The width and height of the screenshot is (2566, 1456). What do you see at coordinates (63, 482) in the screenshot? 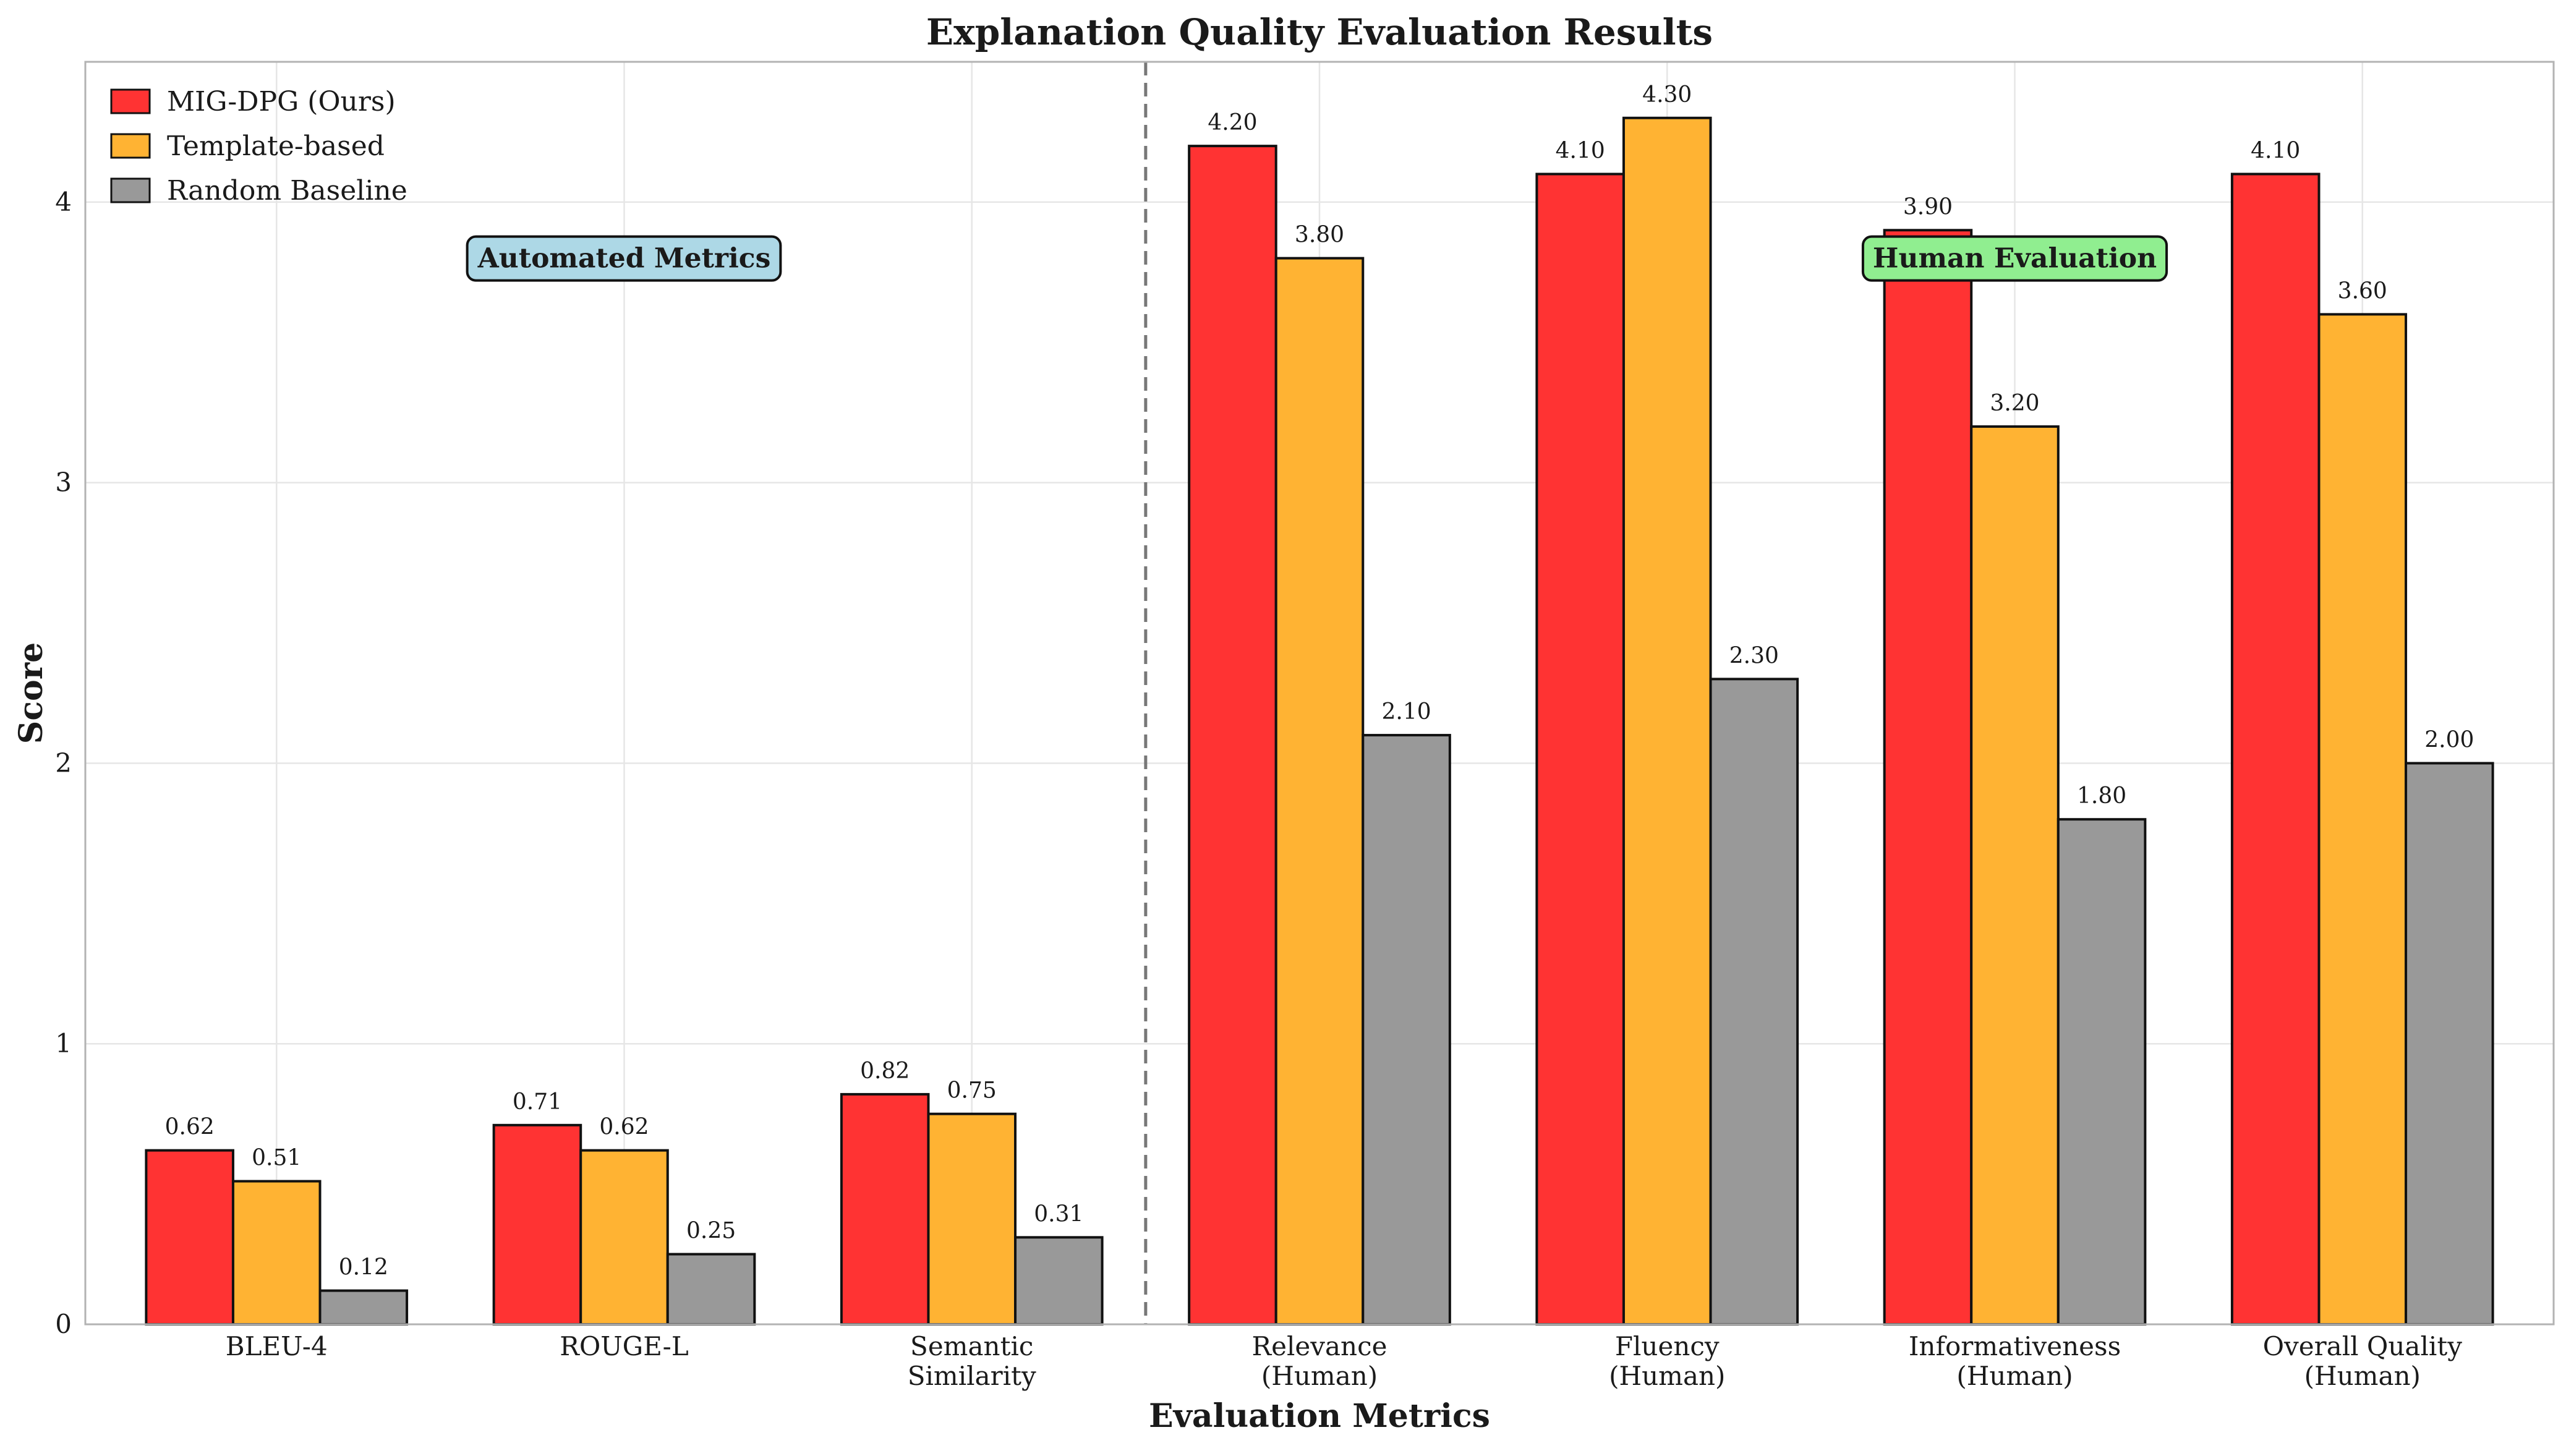
I see `y-tick-label: 3` at bounding box center [63, 482].